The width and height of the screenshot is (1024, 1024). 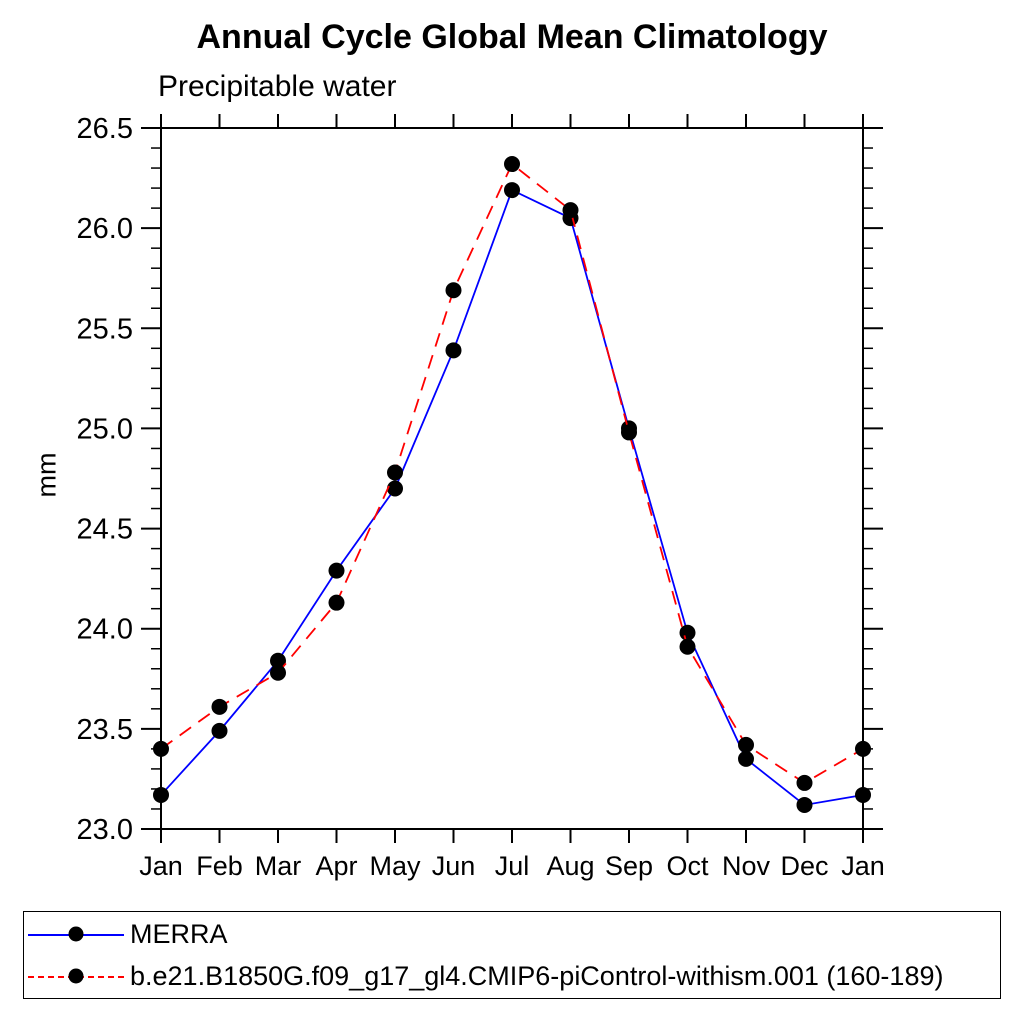 I want to click on y-axis-tick-label: 24.5, so click(x=105, y=530).